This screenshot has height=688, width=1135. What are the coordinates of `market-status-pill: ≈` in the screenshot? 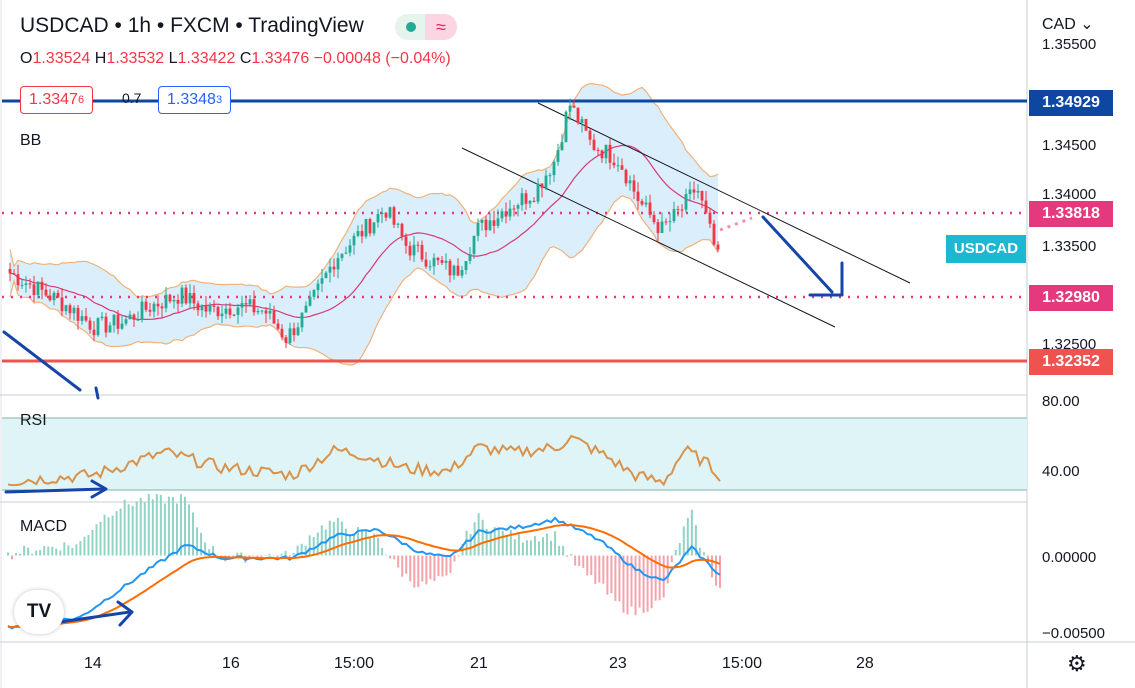 It's located at (426, 27).